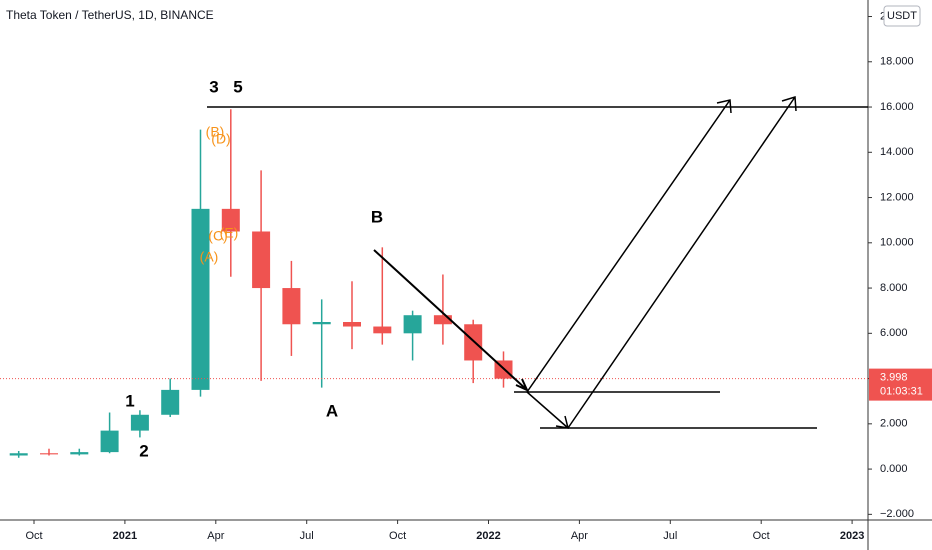 This screenshot has height=550, width=932. Describe the element at coordinates (488, 536) in the screenshot. I see `x-tick-label: 2022` at that location.